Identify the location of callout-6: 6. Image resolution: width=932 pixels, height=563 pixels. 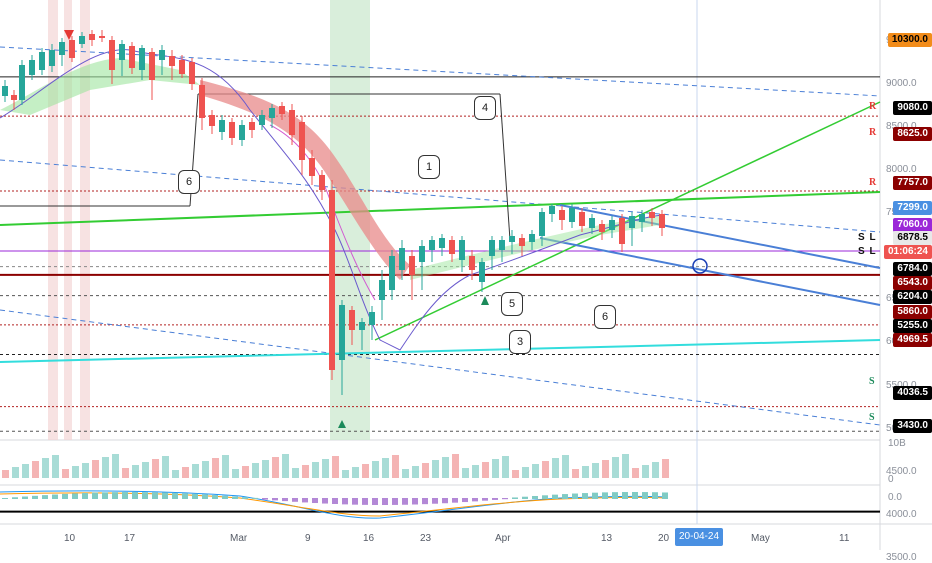
(189, 182).